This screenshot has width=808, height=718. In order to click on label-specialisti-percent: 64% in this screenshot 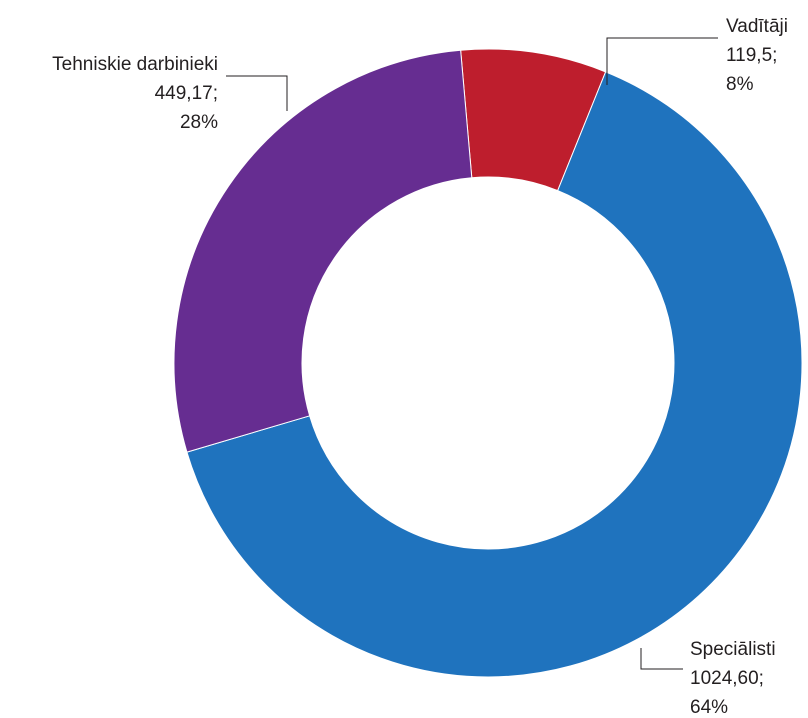, I will do `click(709, 707)`.